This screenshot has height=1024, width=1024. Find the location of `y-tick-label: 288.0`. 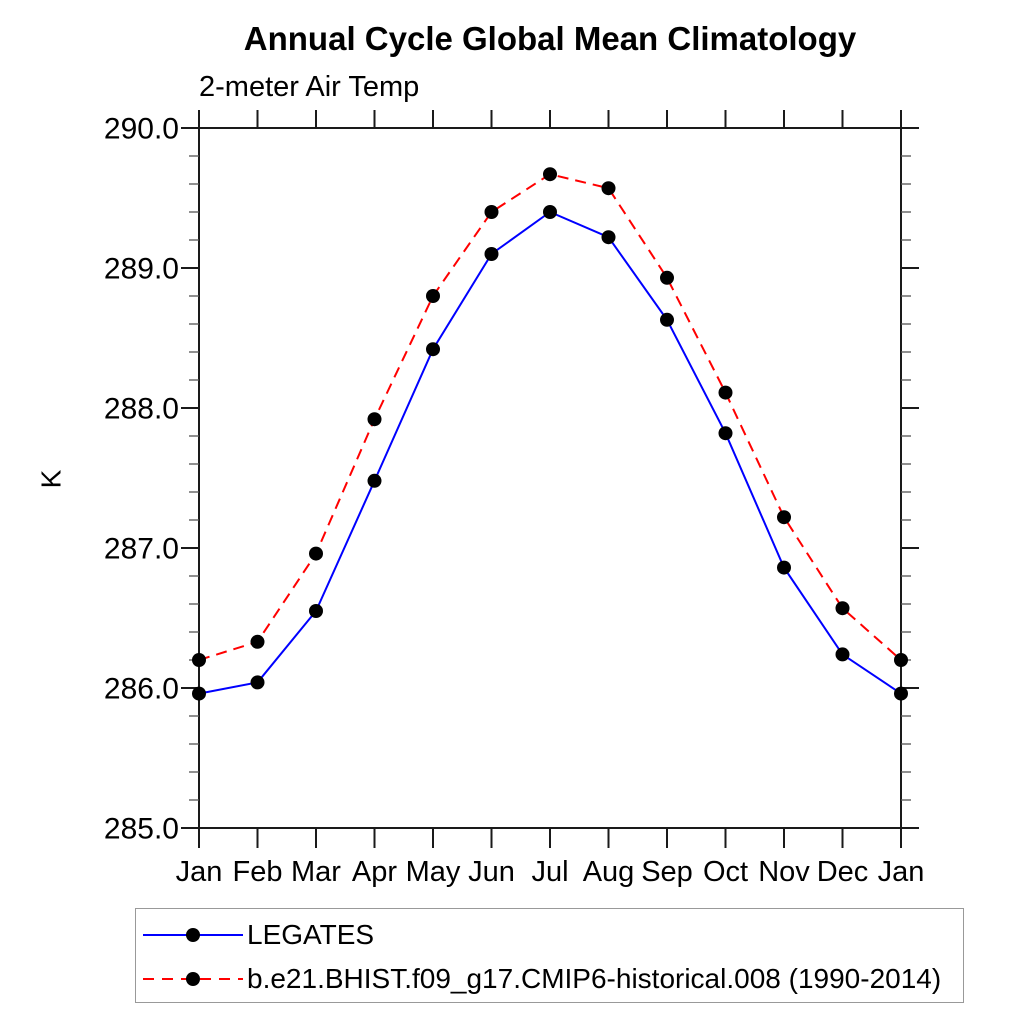

y-tick-label: 288.0 is located at coordinates (141, 409).